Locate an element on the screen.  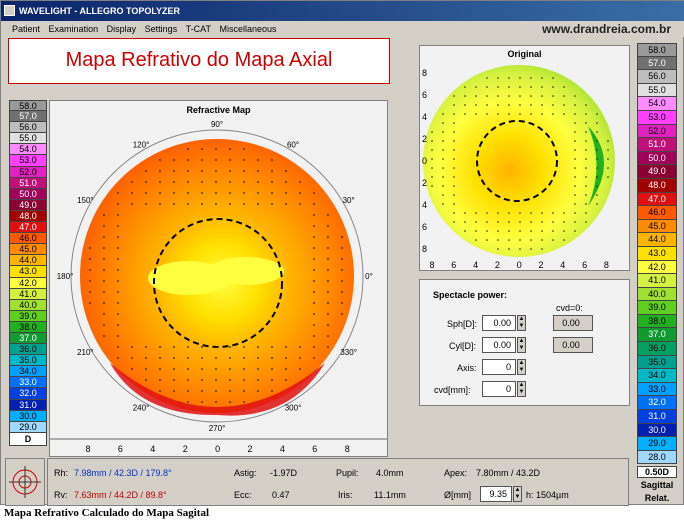
scale-value: 56.0 is located at coordinates (657, 77).